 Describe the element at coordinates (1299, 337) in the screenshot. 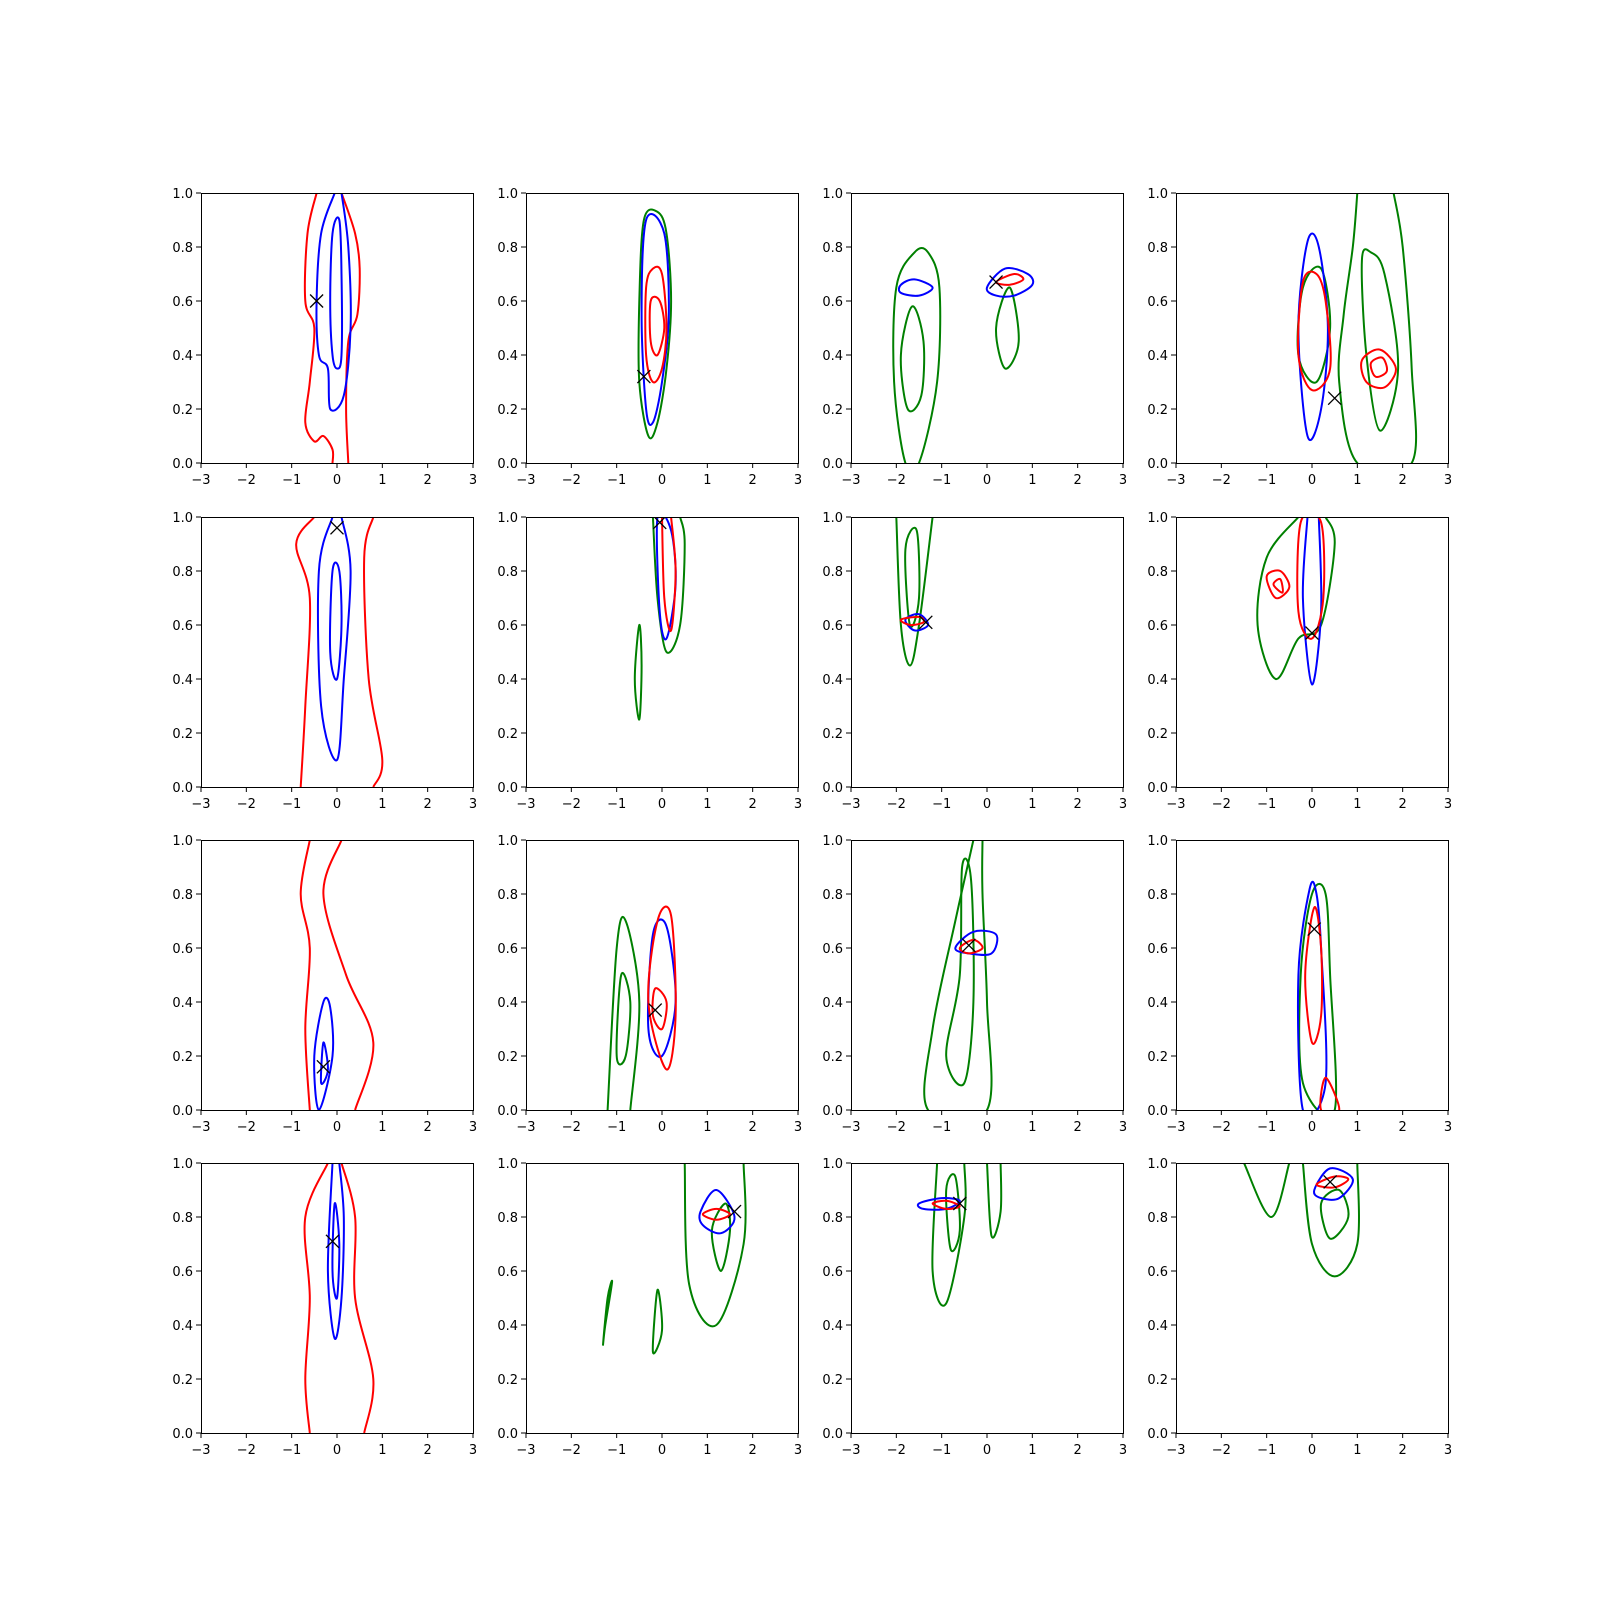

I see `subplot-1-4: −3 −2 −1 0 1 2 3 0.0 0.2 0.4 0.6 0.8 1.0` at that location.